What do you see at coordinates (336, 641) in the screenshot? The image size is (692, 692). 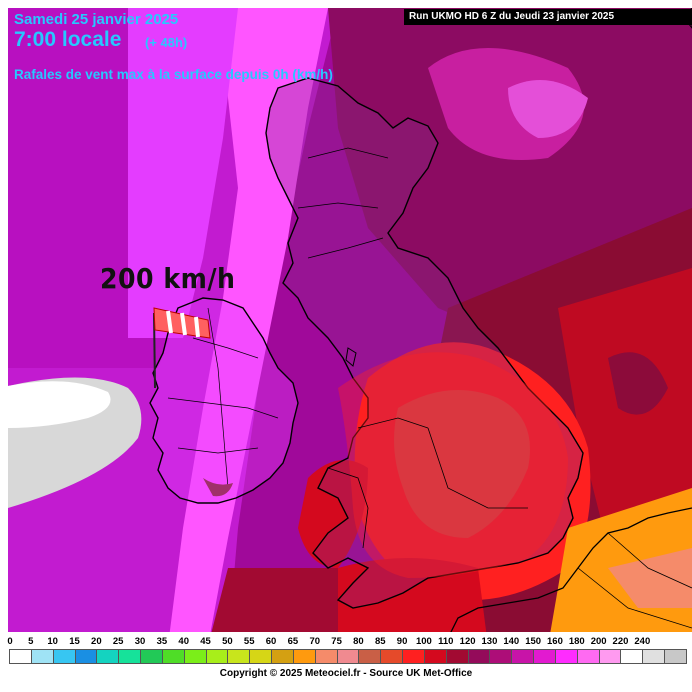 I see `legend-tick-label: 75` at bounding box center [336, 641].